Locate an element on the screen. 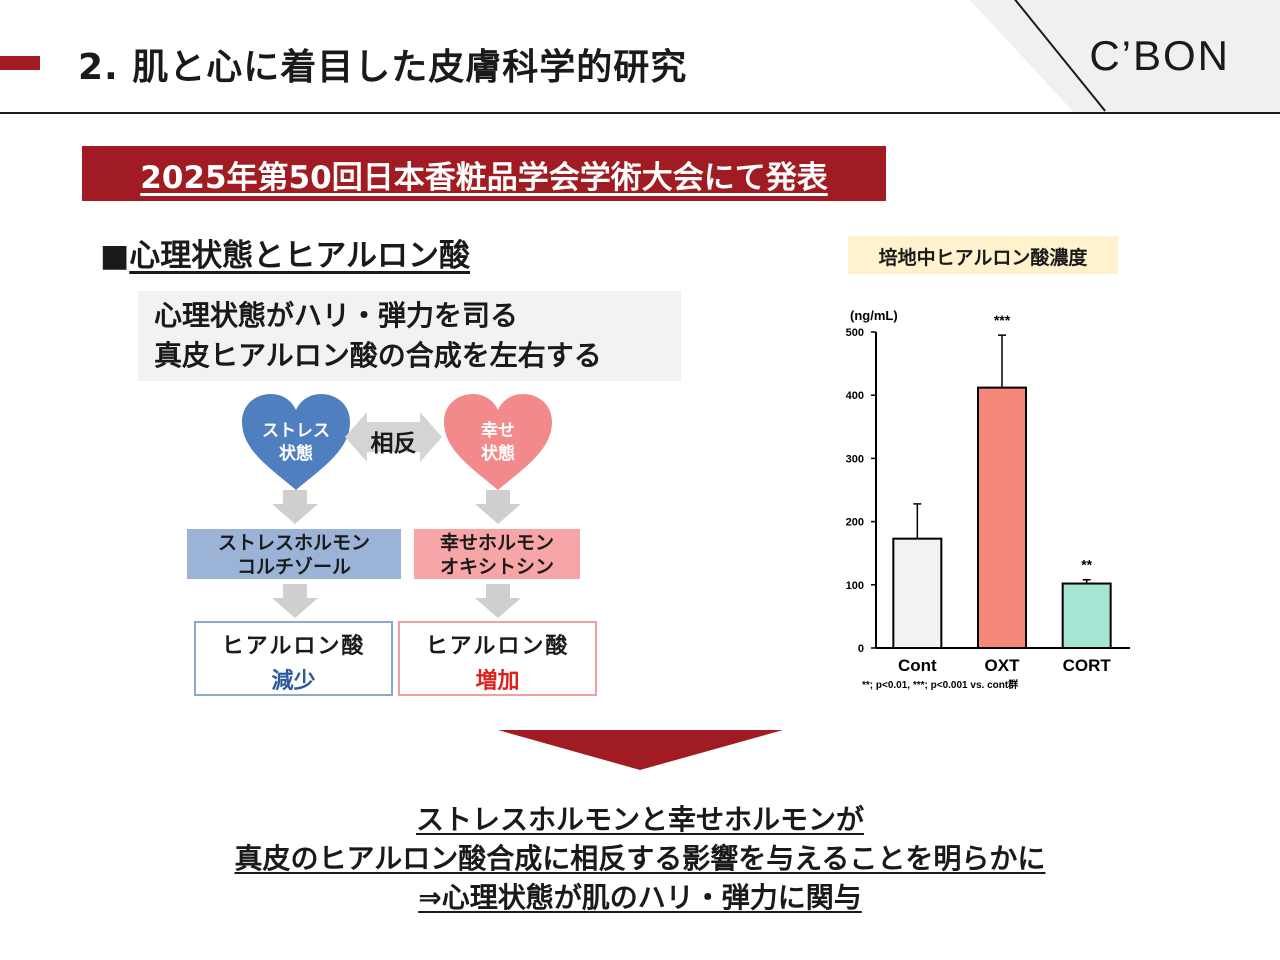 This screenshot has width=1280, height=960. conclusion-line-3: ⇒心理状態が肌のハリ・弾力に関与 is located at coordinates (640, 897).